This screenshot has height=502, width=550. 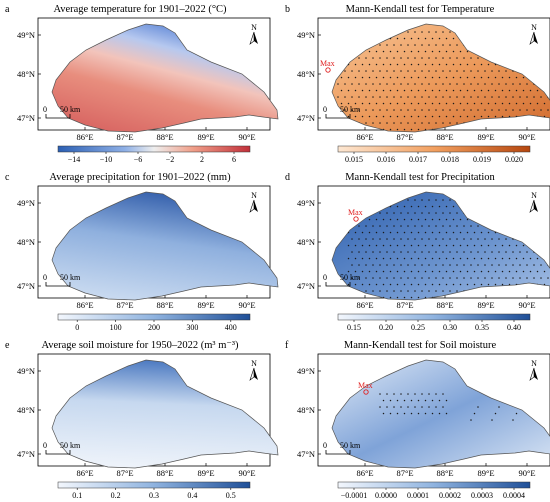 I want to click on lon-label: 88°E, so click(x=444, y=137).